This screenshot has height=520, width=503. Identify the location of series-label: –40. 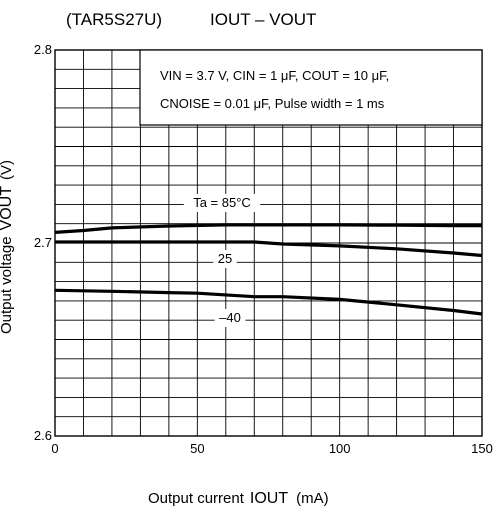
(230, 317).